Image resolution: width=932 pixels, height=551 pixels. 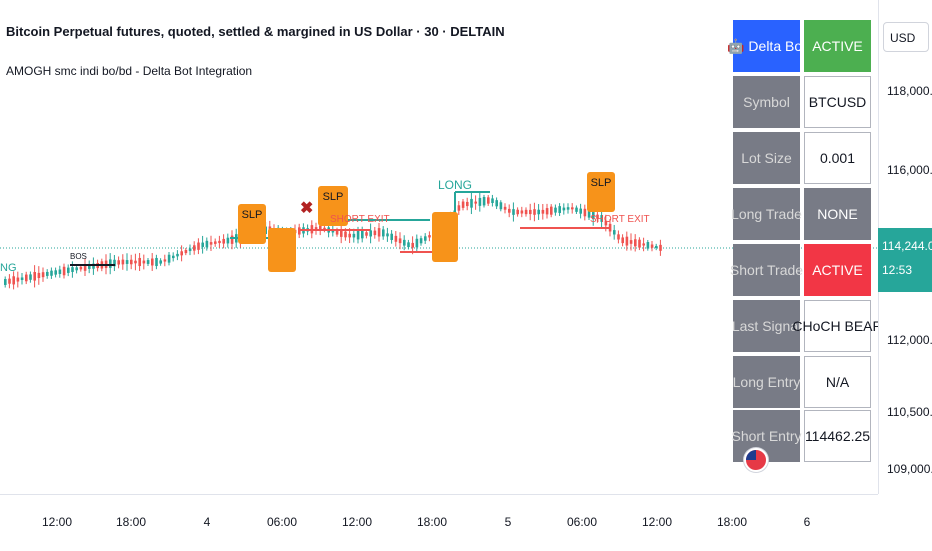 I want to click on current-price: 114,244.0, so click(x=907, y=246).